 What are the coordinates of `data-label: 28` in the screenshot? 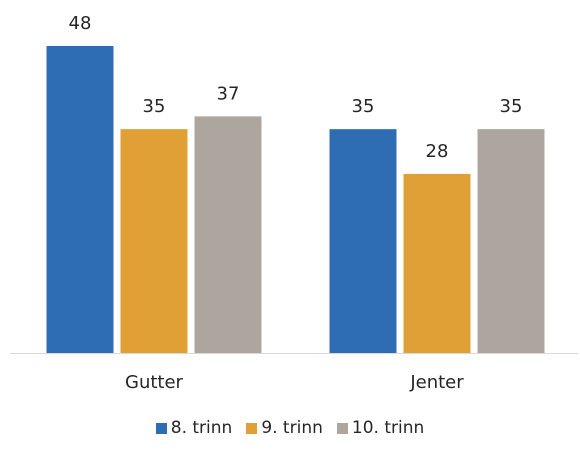 It's located at (437, 151).